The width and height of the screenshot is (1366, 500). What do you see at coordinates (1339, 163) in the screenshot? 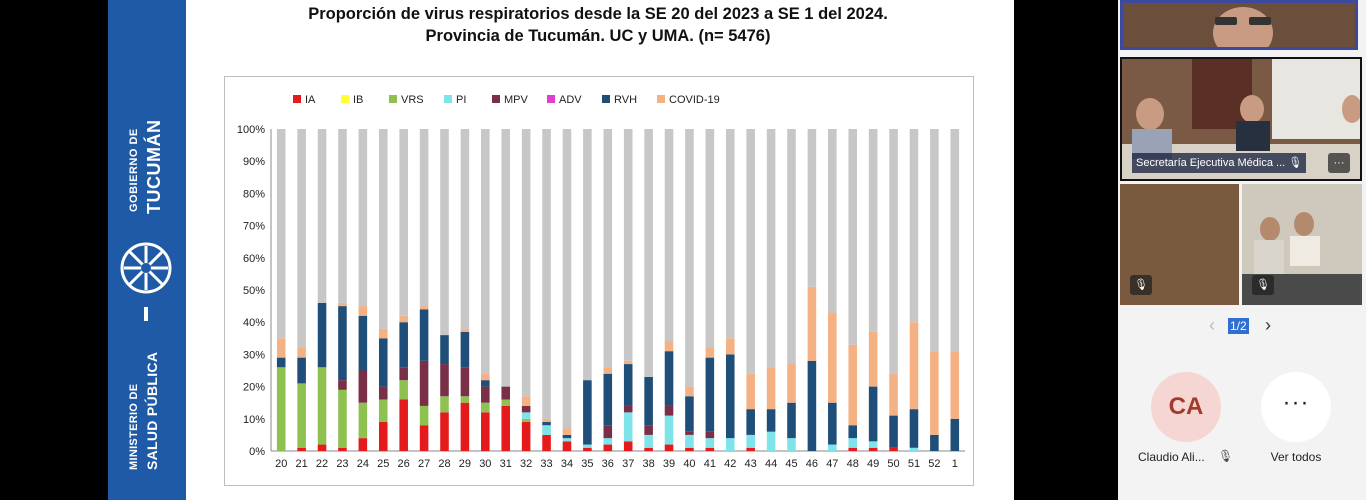
I see `tile-options-icon: ···` at bounding box center [1339, 163].